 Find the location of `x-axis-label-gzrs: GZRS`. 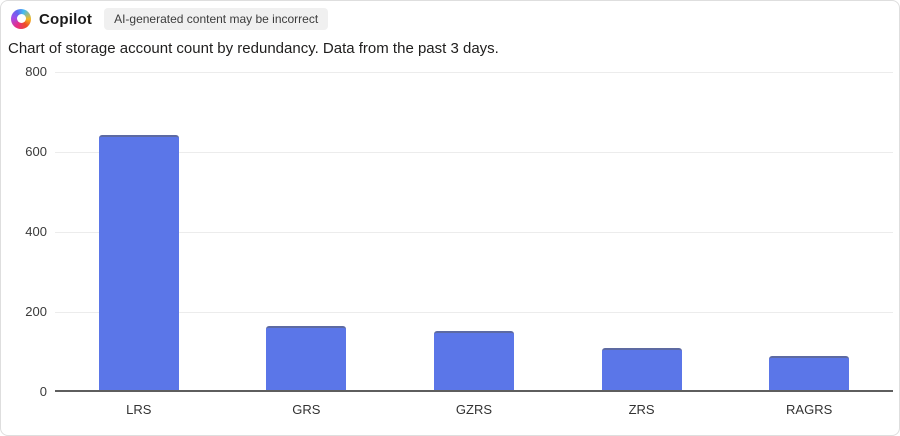

x-axis-label-gzrs: GZRS is located at coordinates (474, 409).